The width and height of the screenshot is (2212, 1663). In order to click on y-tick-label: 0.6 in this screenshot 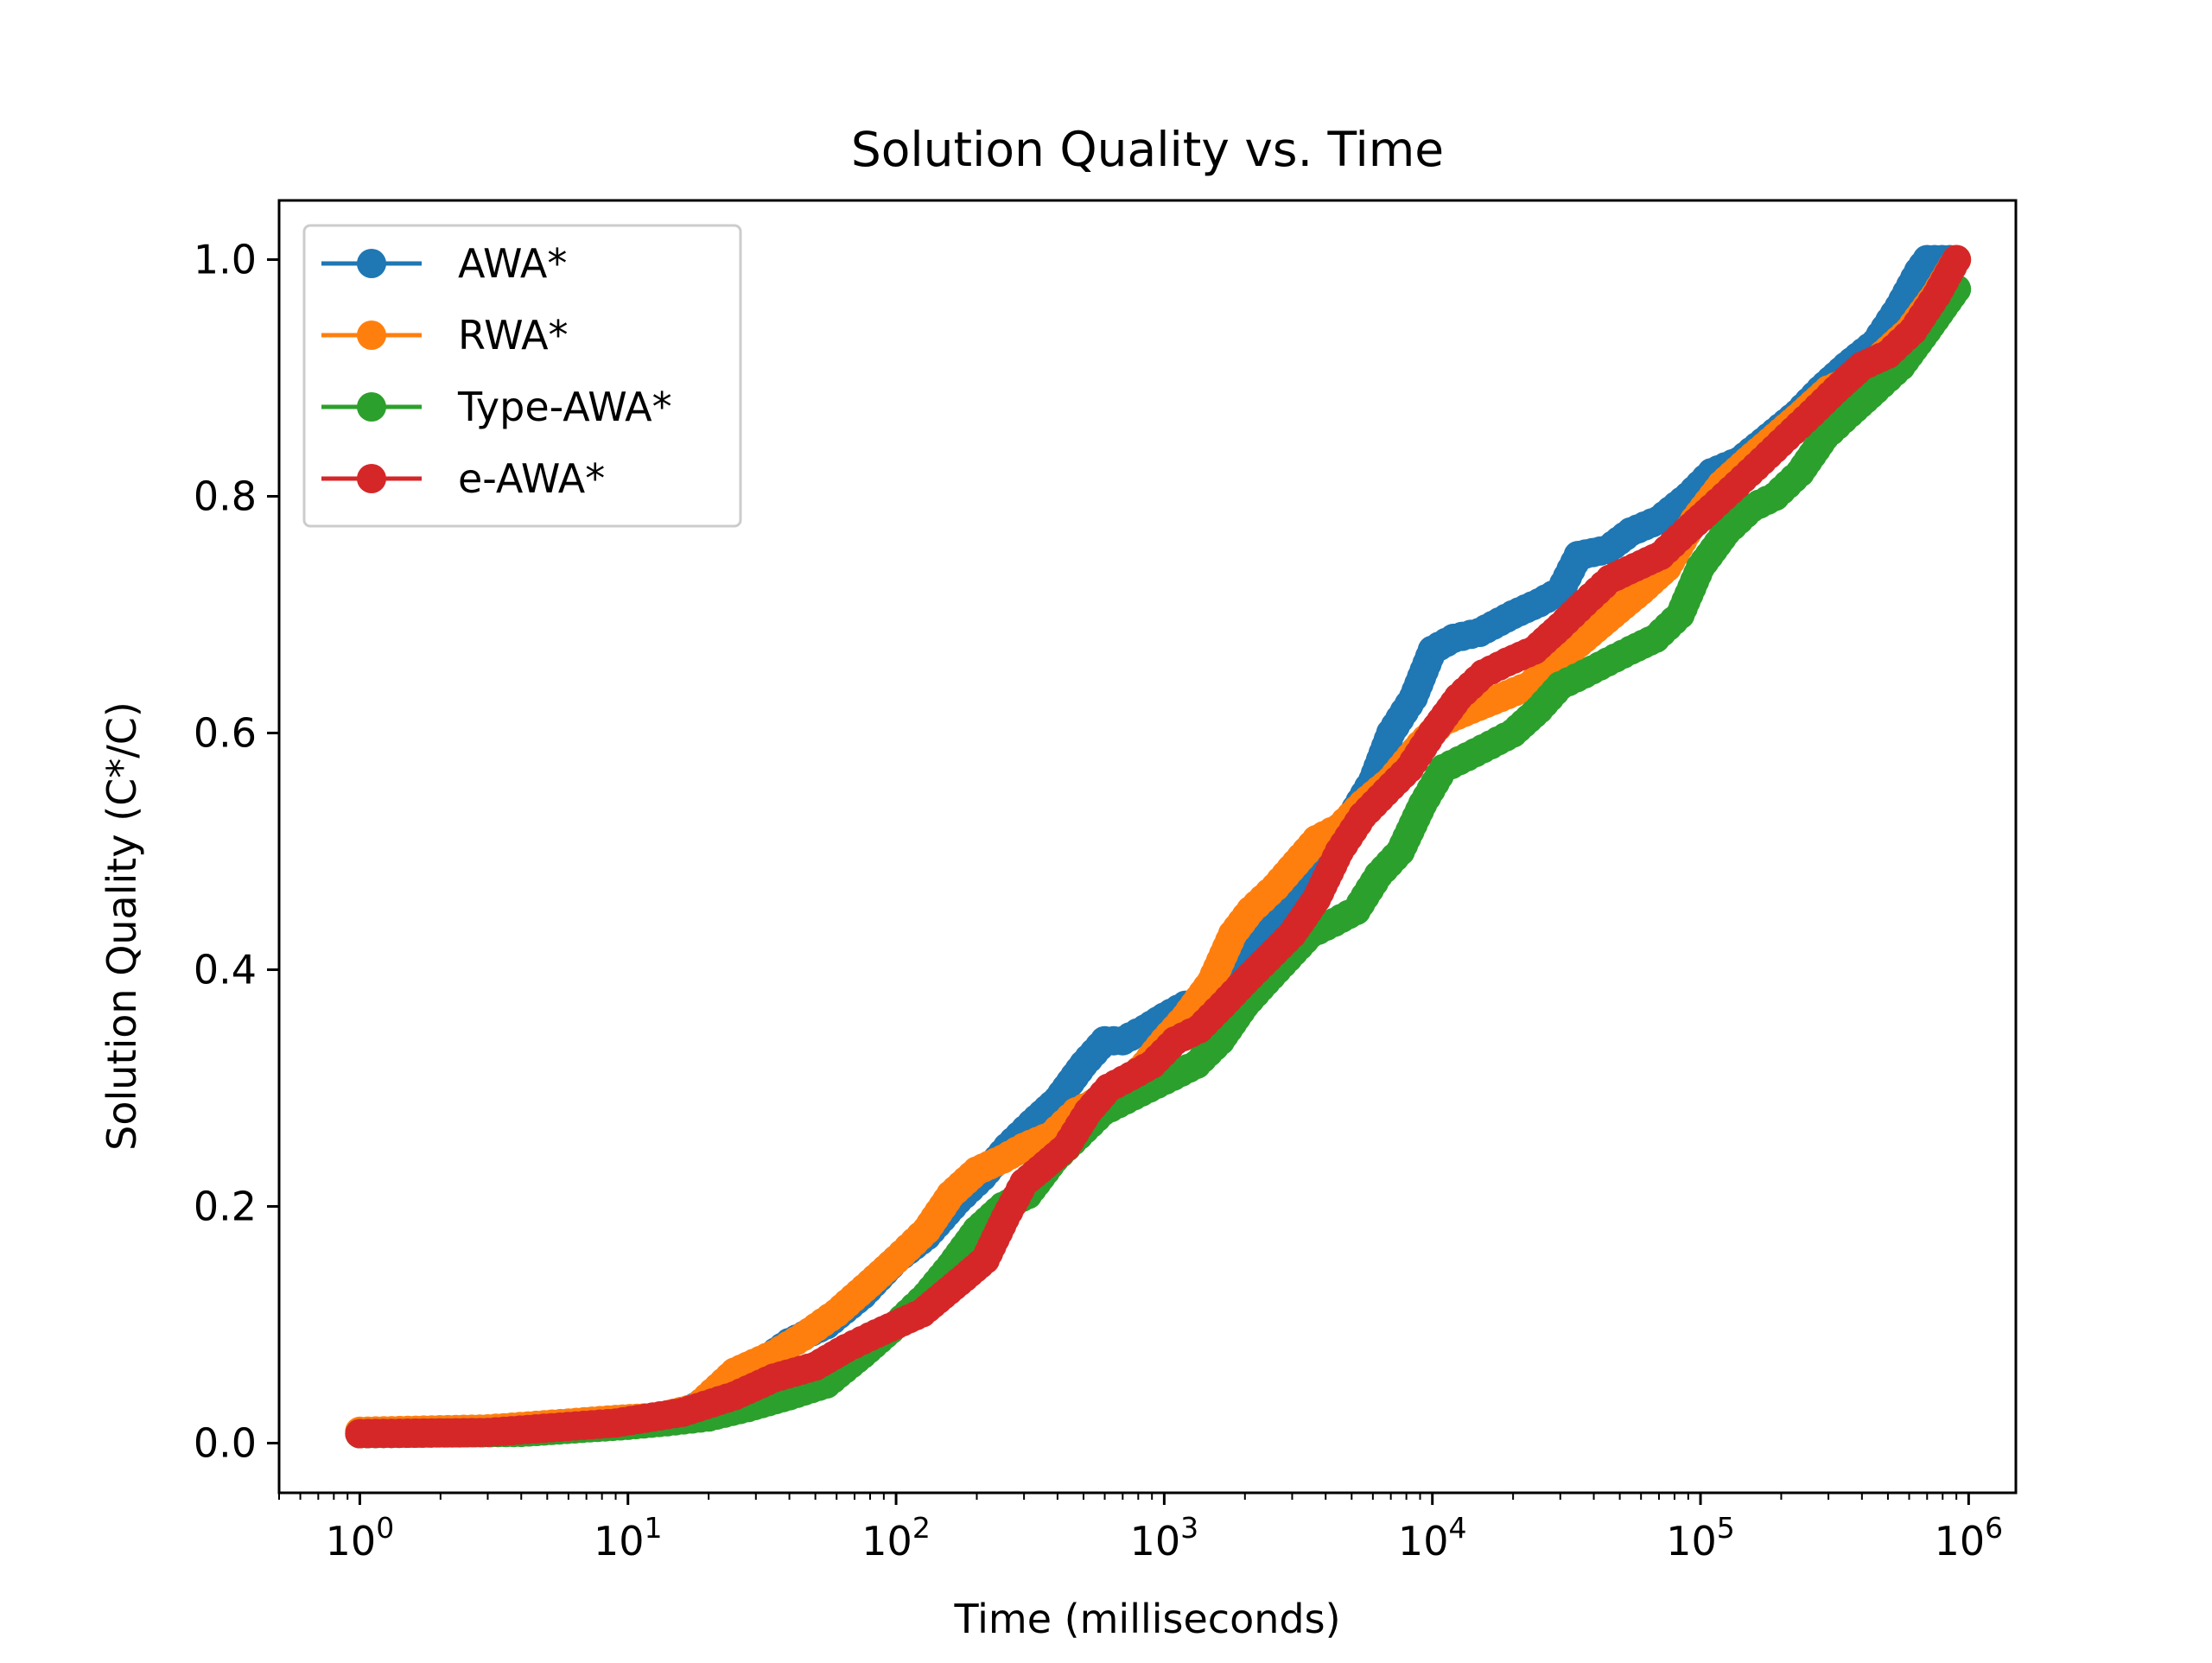, I will do `click(225, 733)`.